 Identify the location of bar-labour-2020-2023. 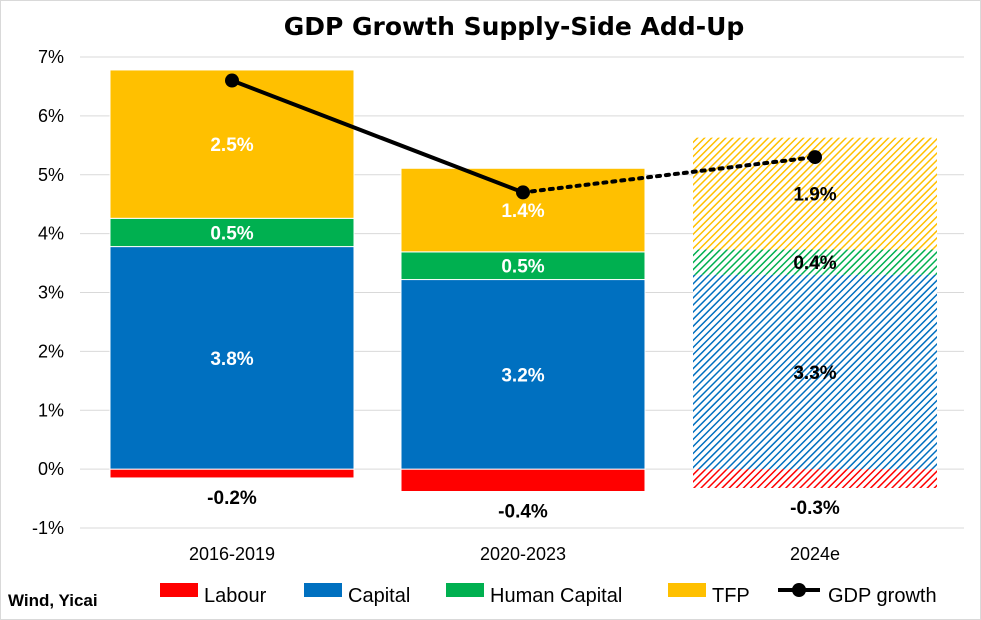
(523, 480).